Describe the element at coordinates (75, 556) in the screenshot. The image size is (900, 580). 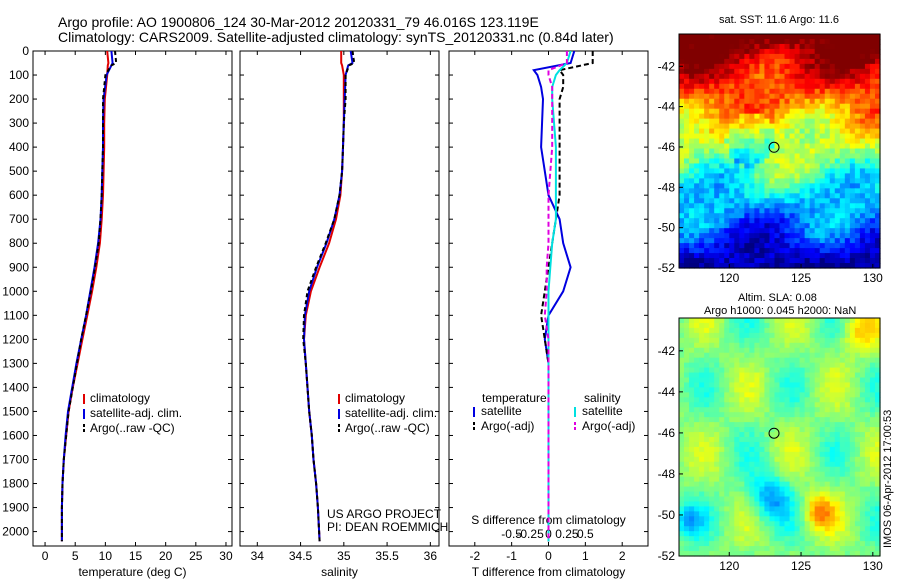
I see `x-tick-label: 5` at that location.